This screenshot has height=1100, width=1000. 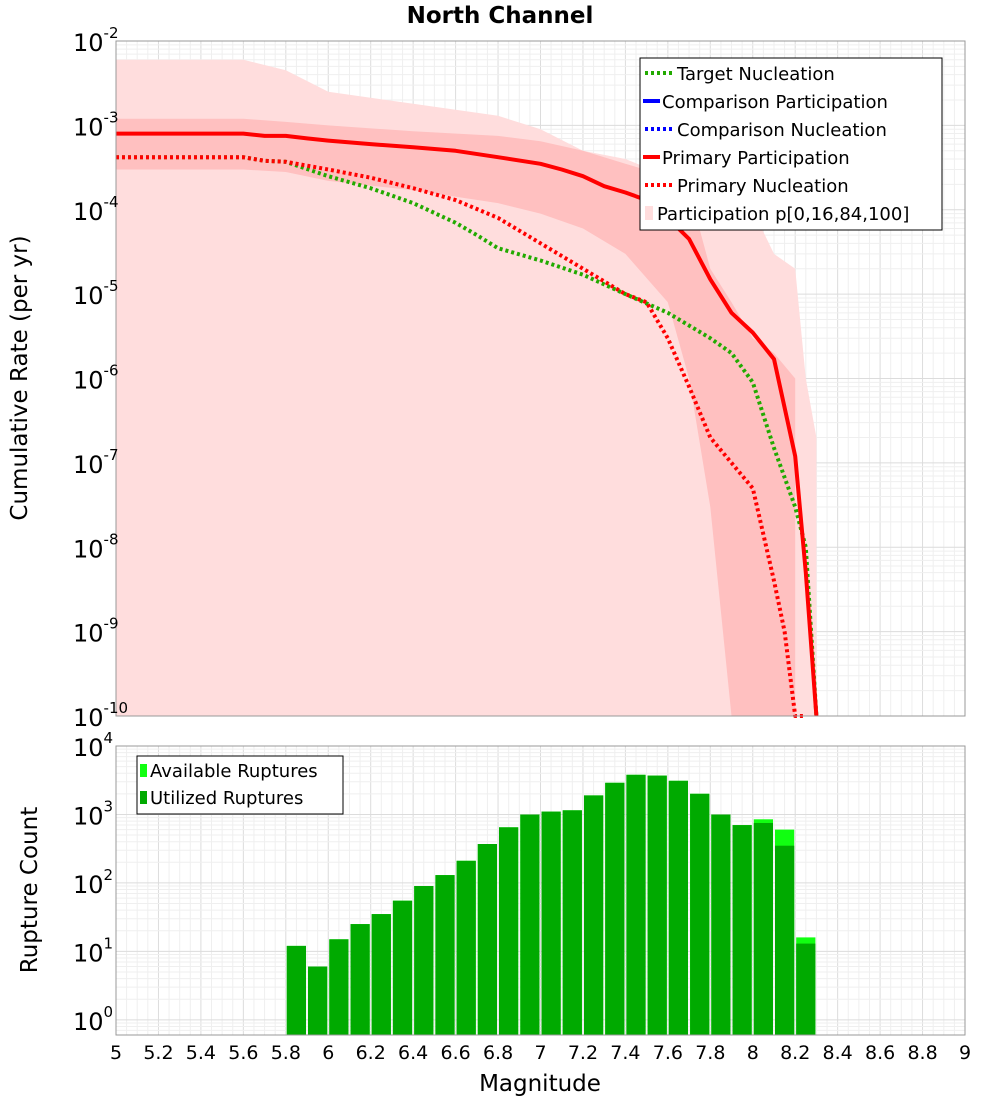 What do you see at coordinates (143, 797) in the screenshot?
I see `legend-swatch-utilized-ruptures` at bounding box center [143, 797].